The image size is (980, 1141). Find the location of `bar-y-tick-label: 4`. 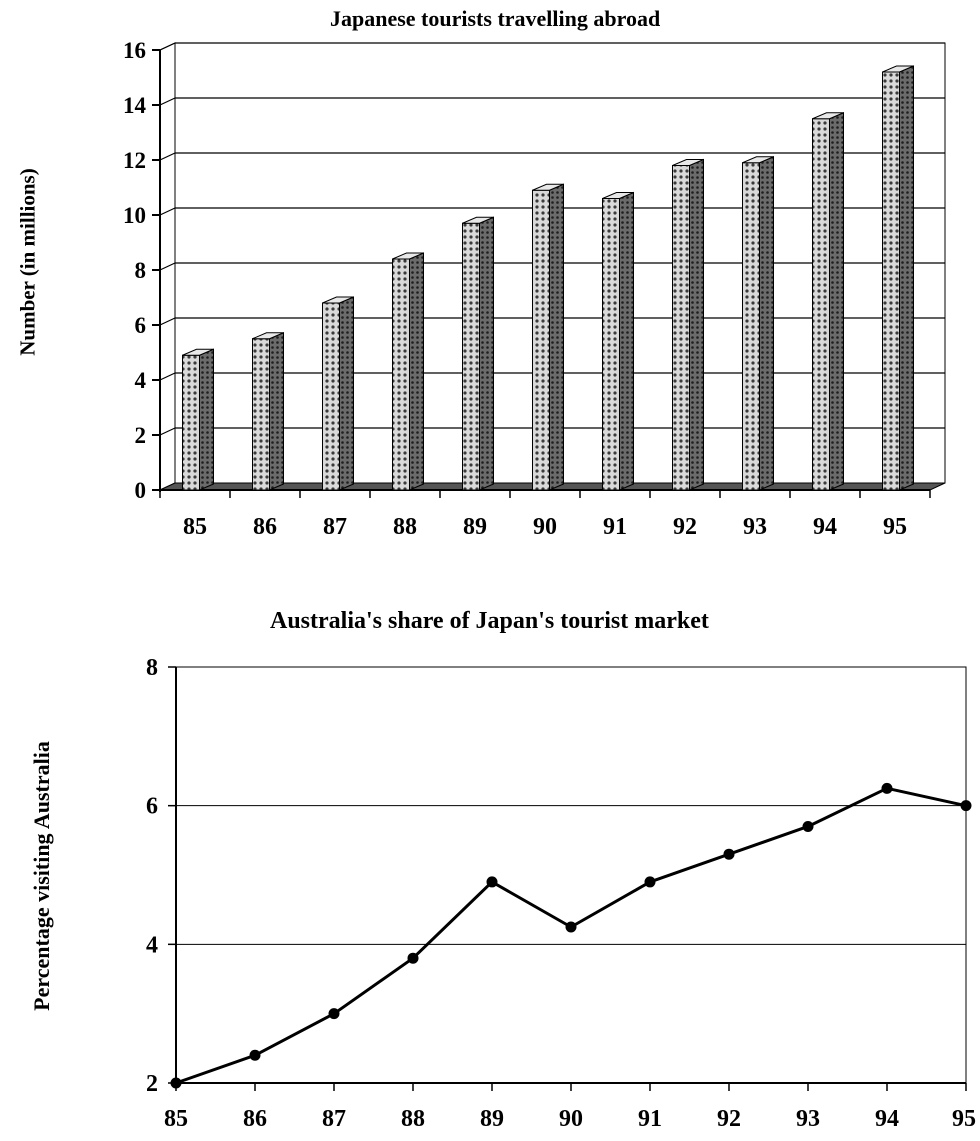

bar-y-tick-label: 4 is located at coordinates (141, 380).